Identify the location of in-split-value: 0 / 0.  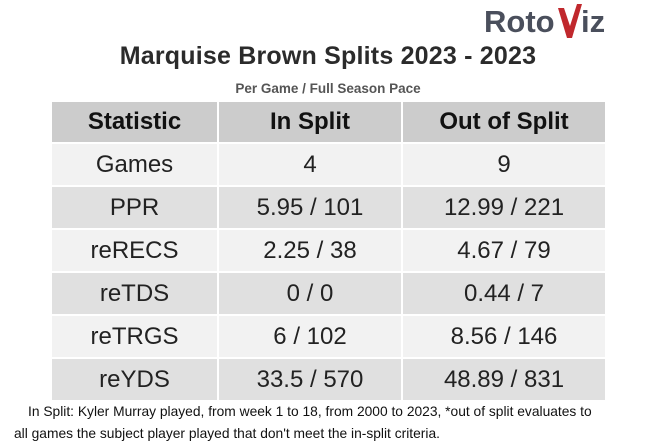
(310, 293).